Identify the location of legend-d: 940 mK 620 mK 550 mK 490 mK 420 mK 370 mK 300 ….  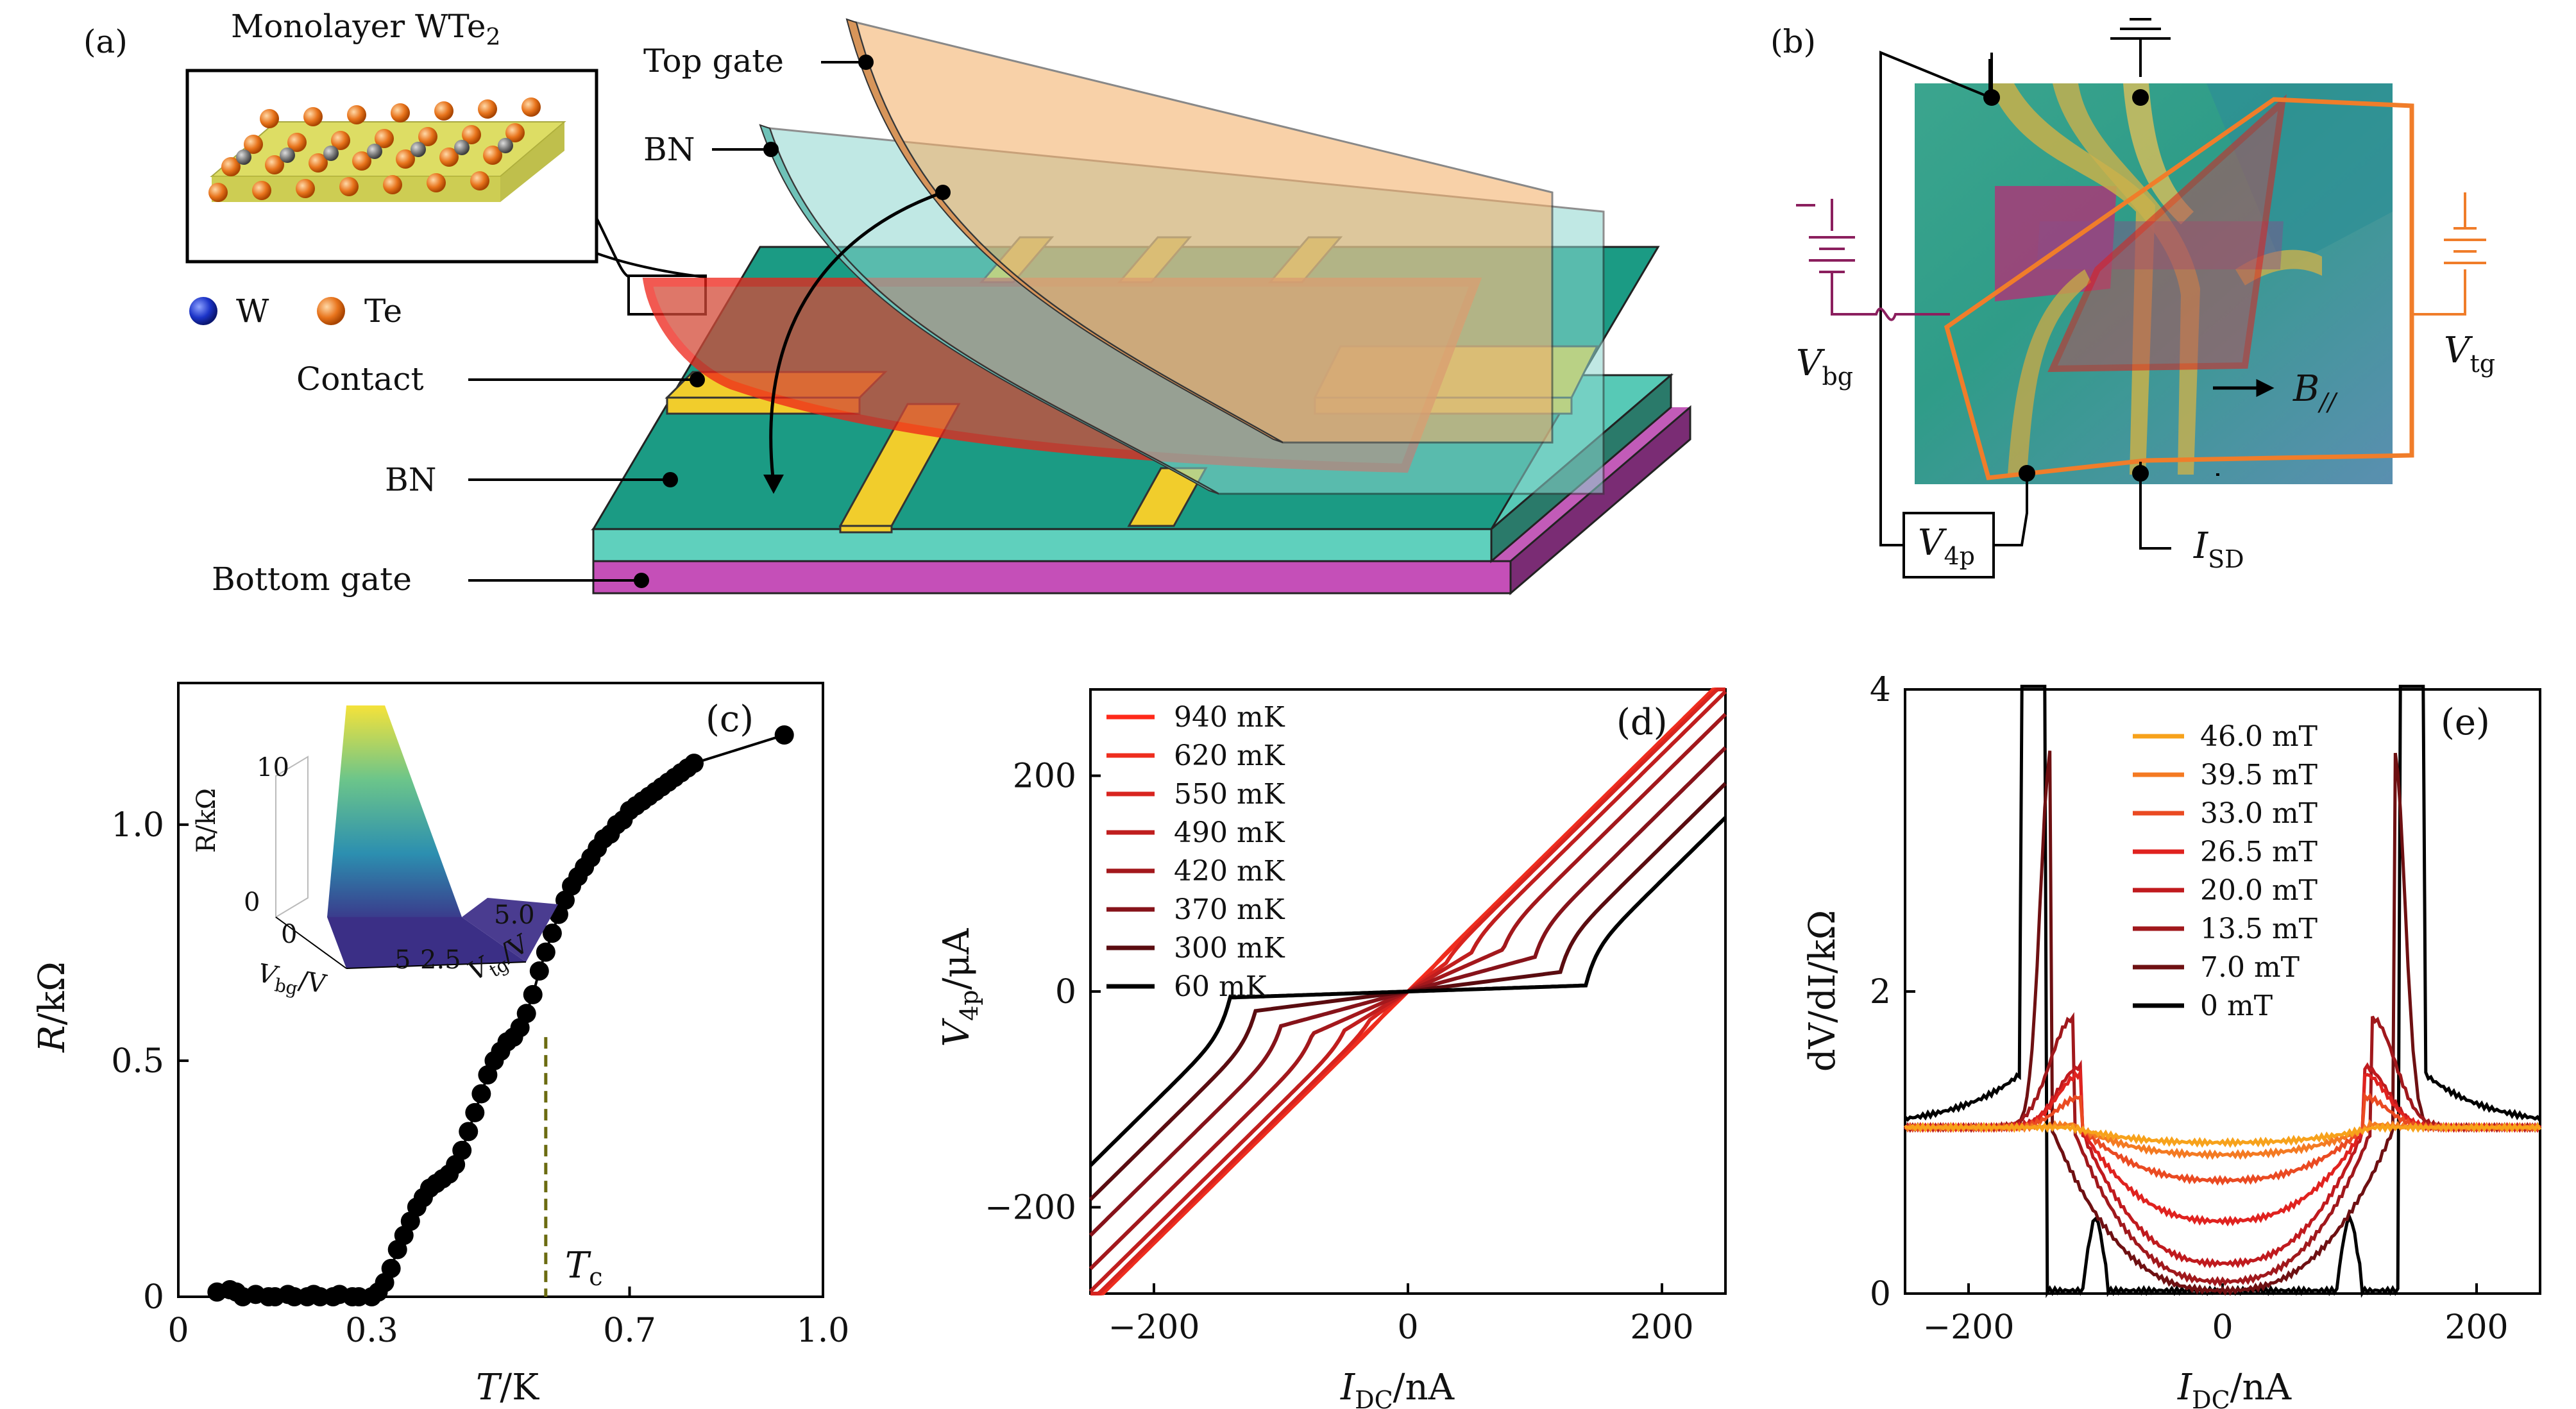
(1195, 852).